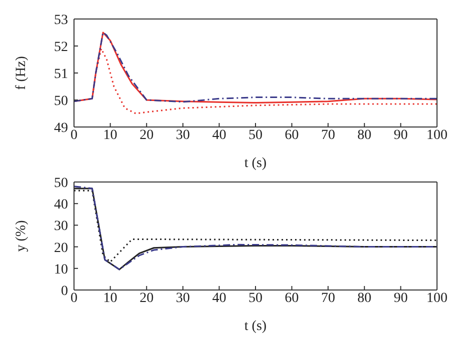  I want to click on y-tick-label: 20, so click(61, 248).